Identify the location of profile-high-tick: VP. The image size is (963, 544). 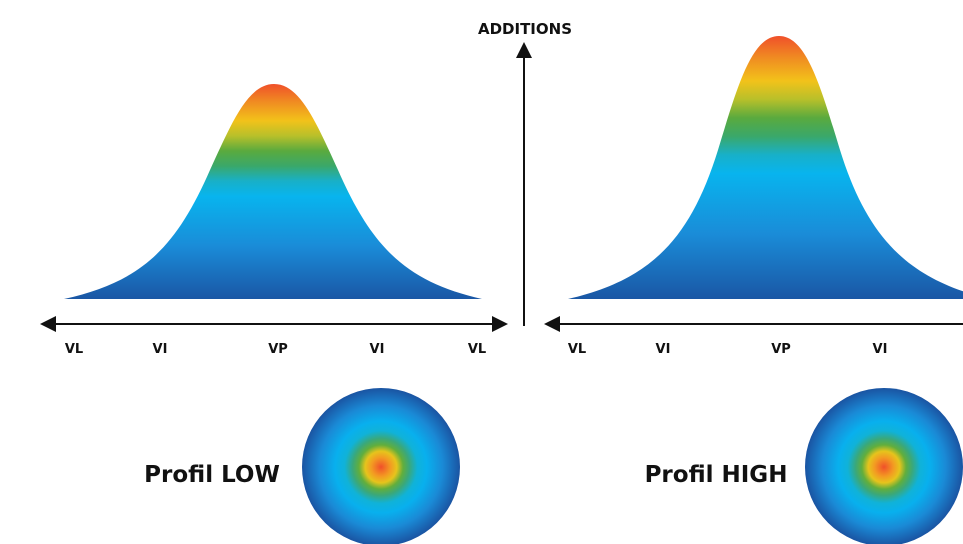
(781, 349).